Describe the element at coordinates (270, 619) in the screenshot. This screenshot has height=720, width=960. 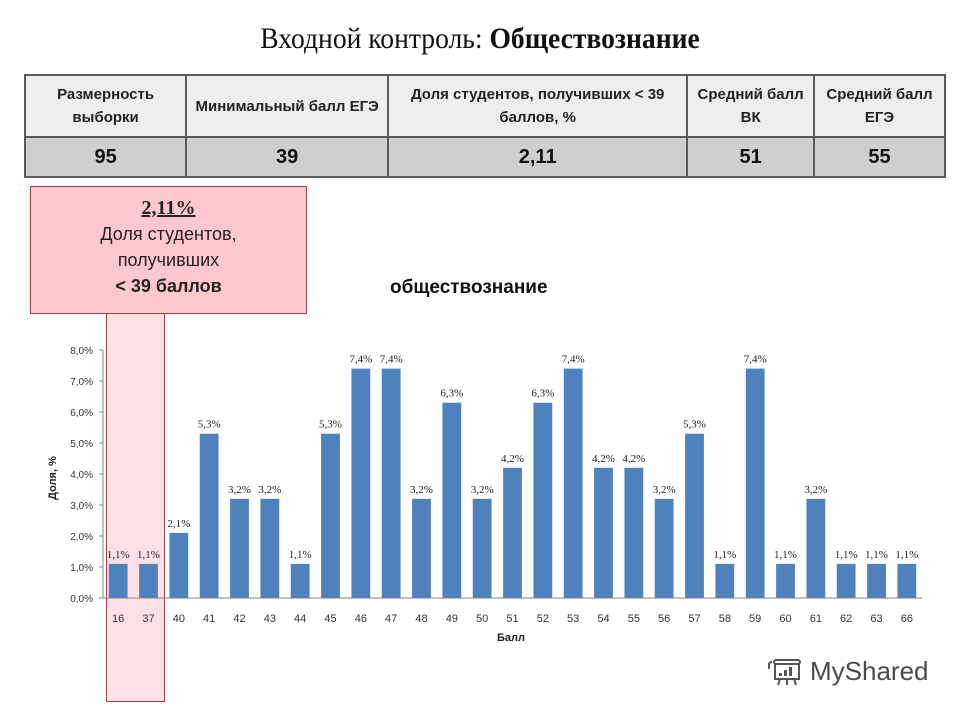
I see `x-tick-label: 43` at that location.